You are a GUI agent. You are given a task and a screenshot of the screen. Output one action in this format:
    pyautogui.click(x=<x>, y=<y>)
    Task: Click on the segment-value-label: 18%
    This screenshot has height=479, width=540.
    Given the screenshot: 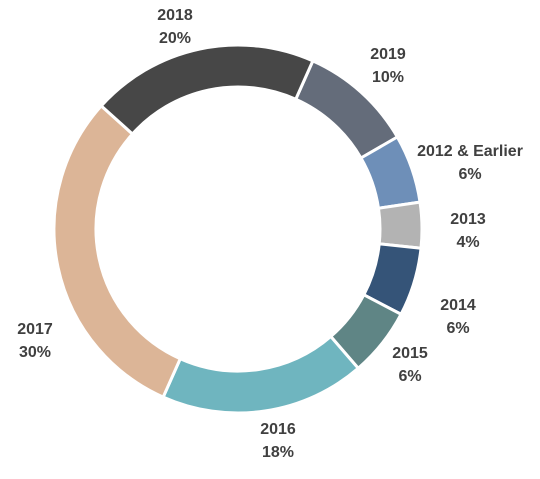 What is the action you would take?
    pyautogui.click(x=278, y=452)
    